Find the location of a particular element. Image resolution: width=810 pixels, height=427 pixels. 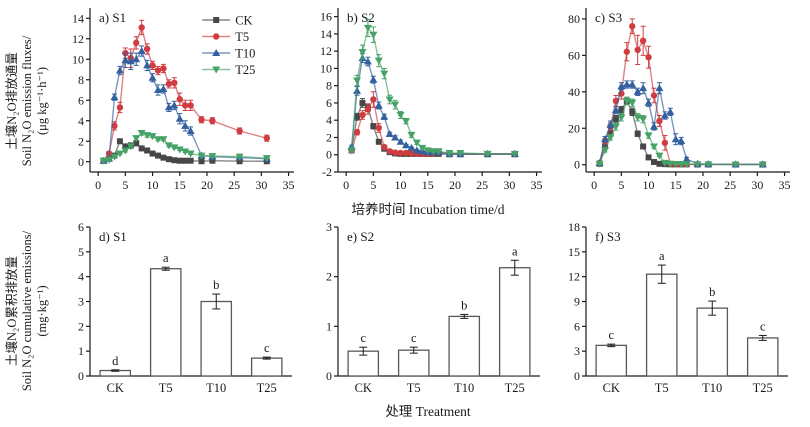

y-tick-label: 8 is located at coordinates (329, 86).